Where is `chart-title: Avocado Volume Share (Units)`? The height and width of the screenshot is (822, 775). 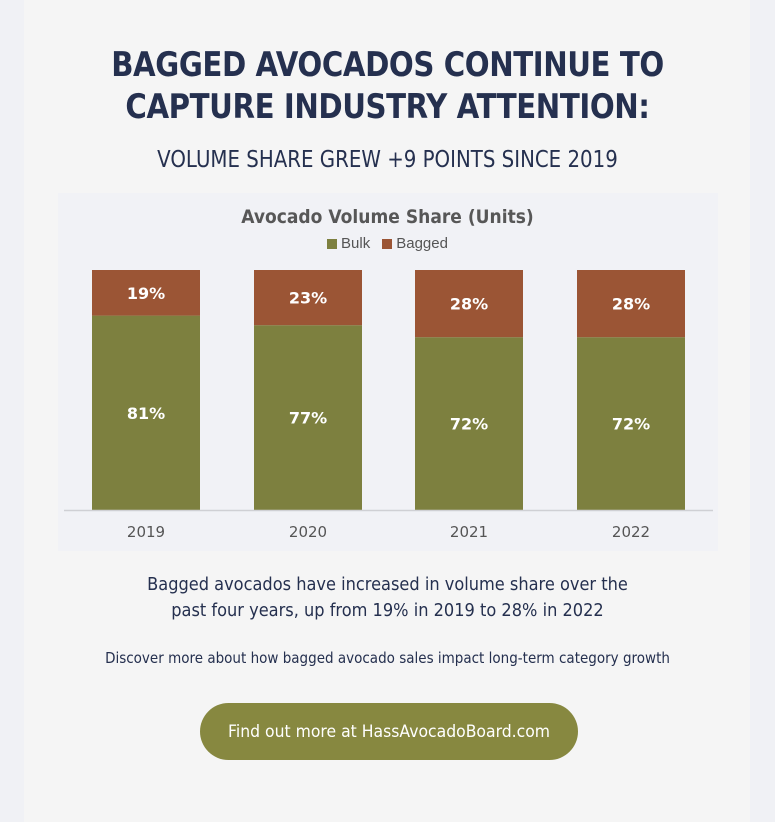
chart-title: Avocado Volume Share (Units) is located at coordinates (387, 217).